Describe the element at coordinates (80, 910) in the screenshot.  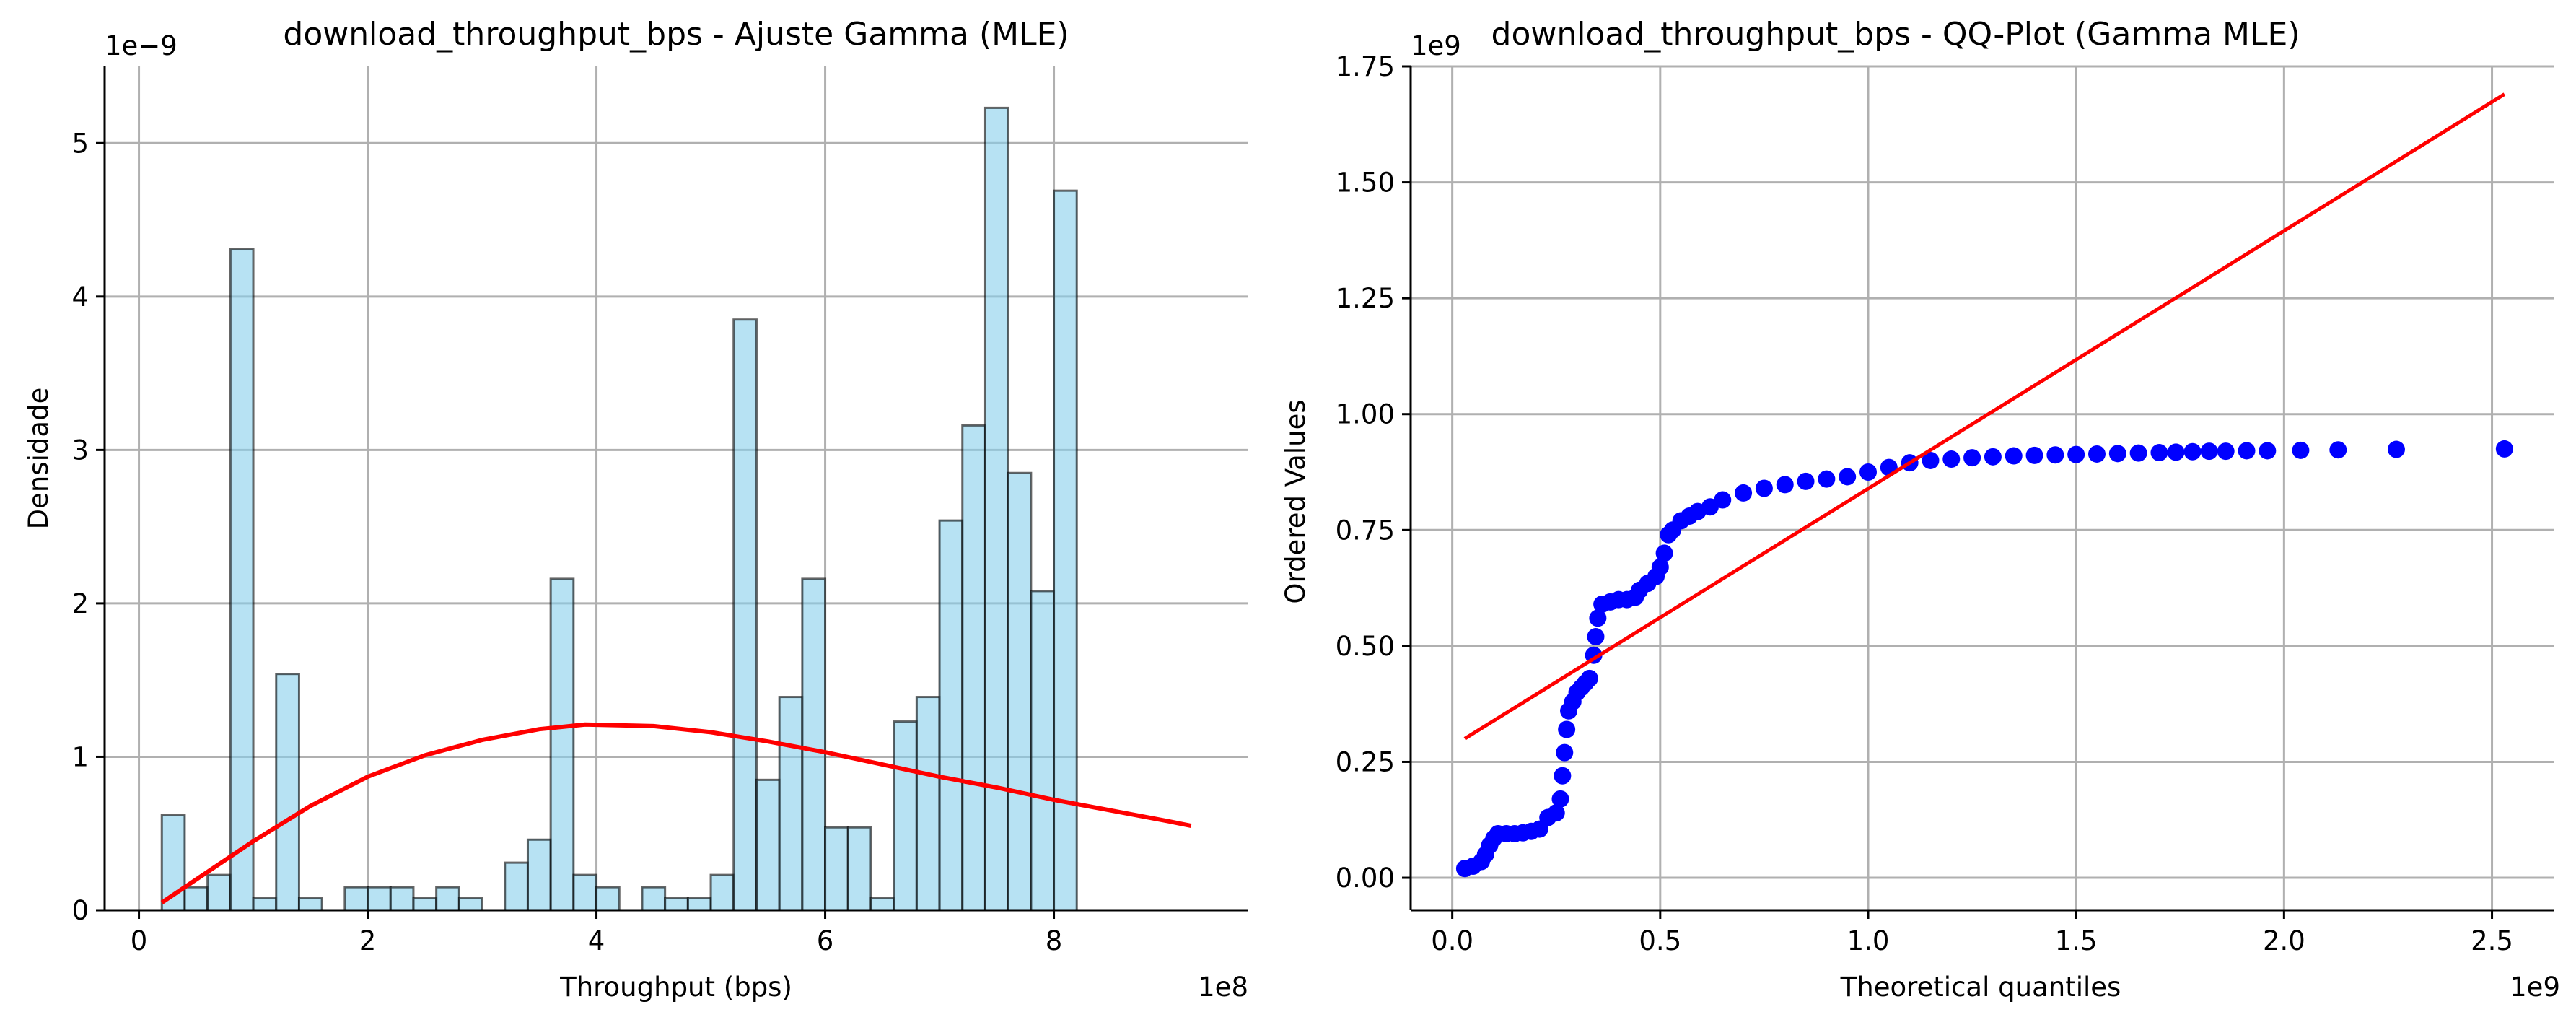
I see `y-tick-label: 0` at that location.